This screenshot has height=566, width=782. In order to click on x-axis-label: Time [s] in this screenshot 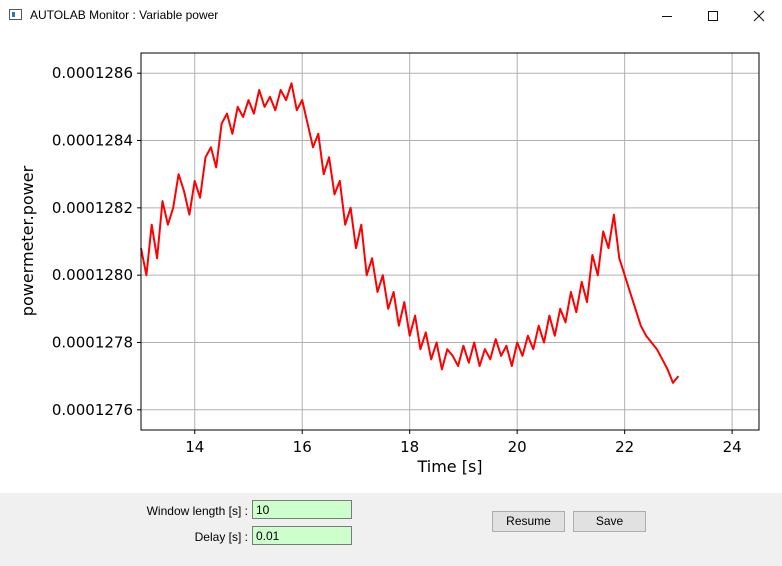, I will do `click(449, 466)`.